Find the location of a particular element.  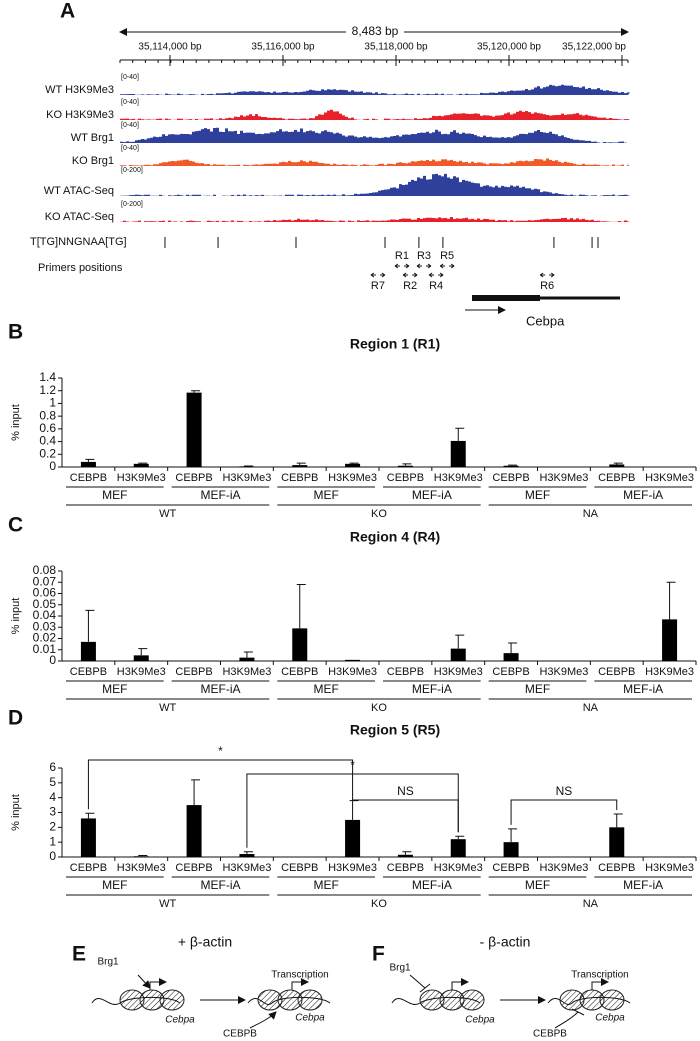

y-tick-label: 5 is located at coordinates (52, 782).